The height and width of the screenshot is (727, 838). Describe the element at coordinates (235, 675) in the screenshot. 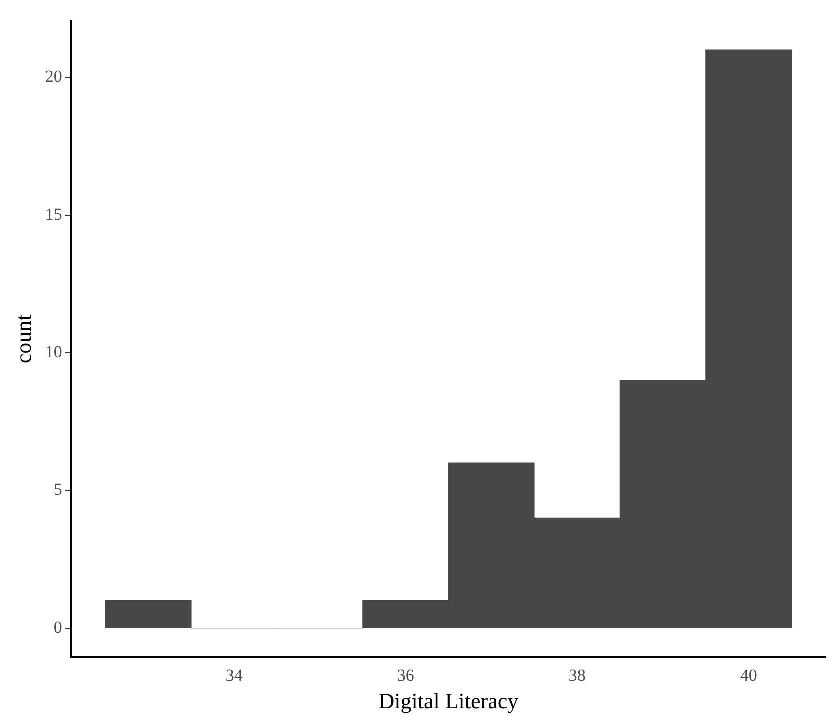

I see `x-tick-label: 34` at that location.